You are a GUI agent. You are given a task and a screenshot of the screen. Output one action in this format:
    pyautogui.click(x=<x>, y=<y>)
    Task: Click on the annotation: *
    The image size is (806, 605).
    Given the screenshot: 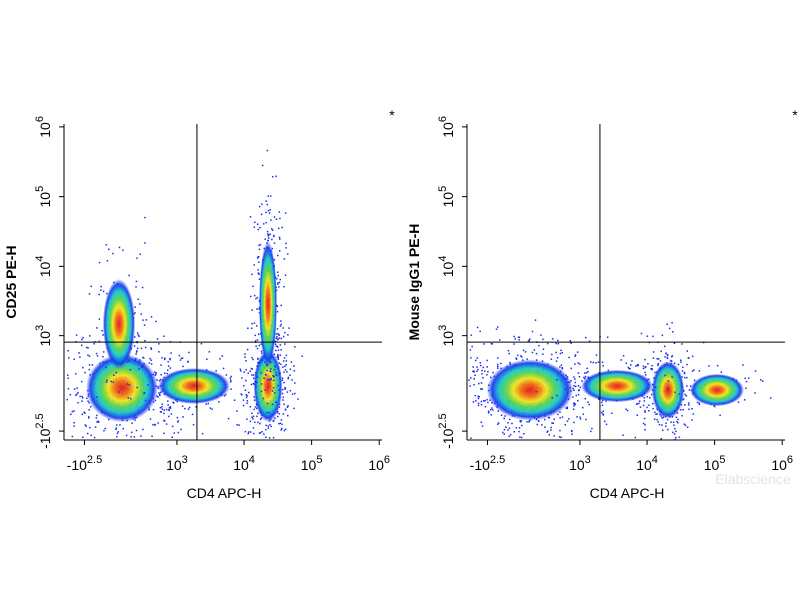 What is the action you would take?
    pyautogui.click(x=392, y=115)
    